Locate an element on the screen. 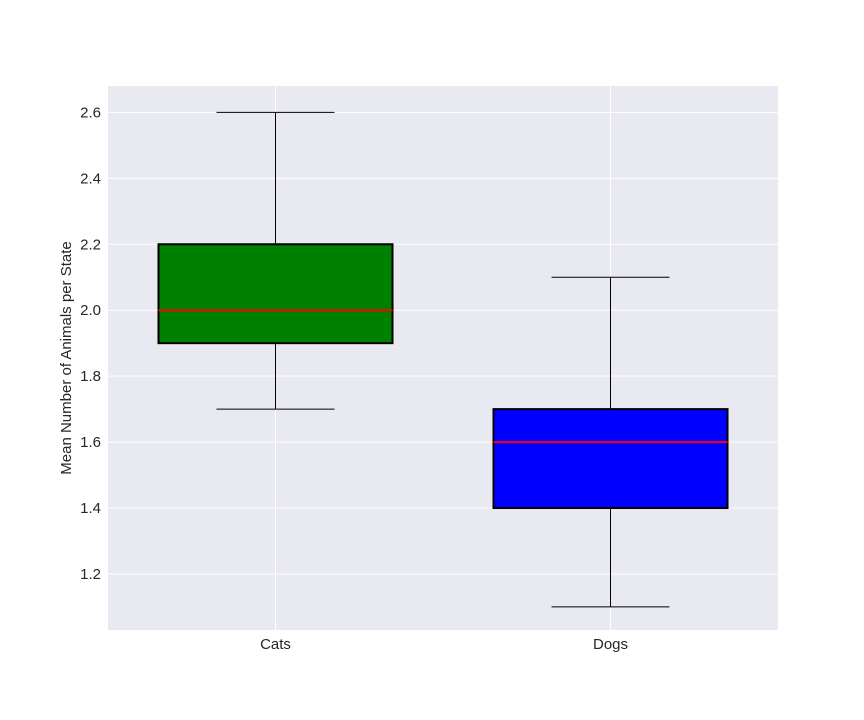 This screenshot has width=864, height=720. y-tick-label: 2.6 is located at coordinates (90, 112).